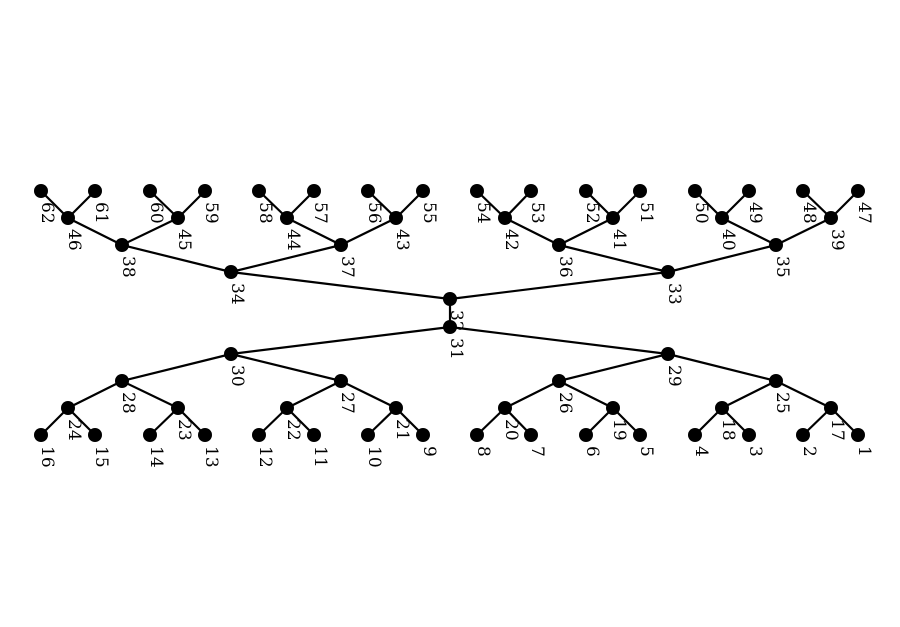  What do you see at coordinates (237, 294) in the screenshot?
I see `node-label-34: 34` at bounding box center [237, 294].